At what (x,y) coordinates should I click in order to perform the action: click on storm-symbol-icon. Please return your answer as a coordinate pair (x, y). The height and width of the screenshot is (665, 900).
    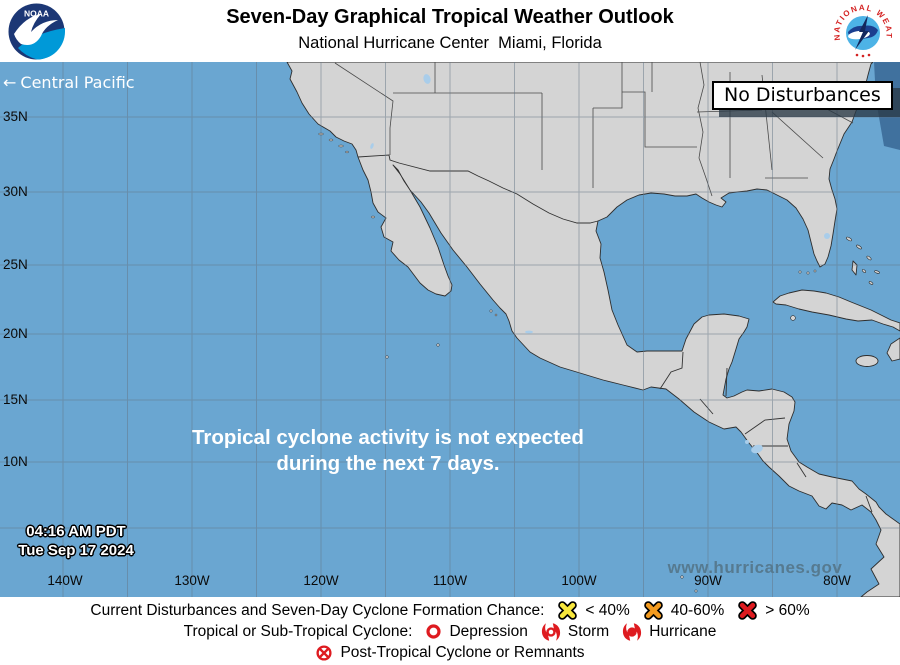
    Looking at the image, I should click on (551, 632).